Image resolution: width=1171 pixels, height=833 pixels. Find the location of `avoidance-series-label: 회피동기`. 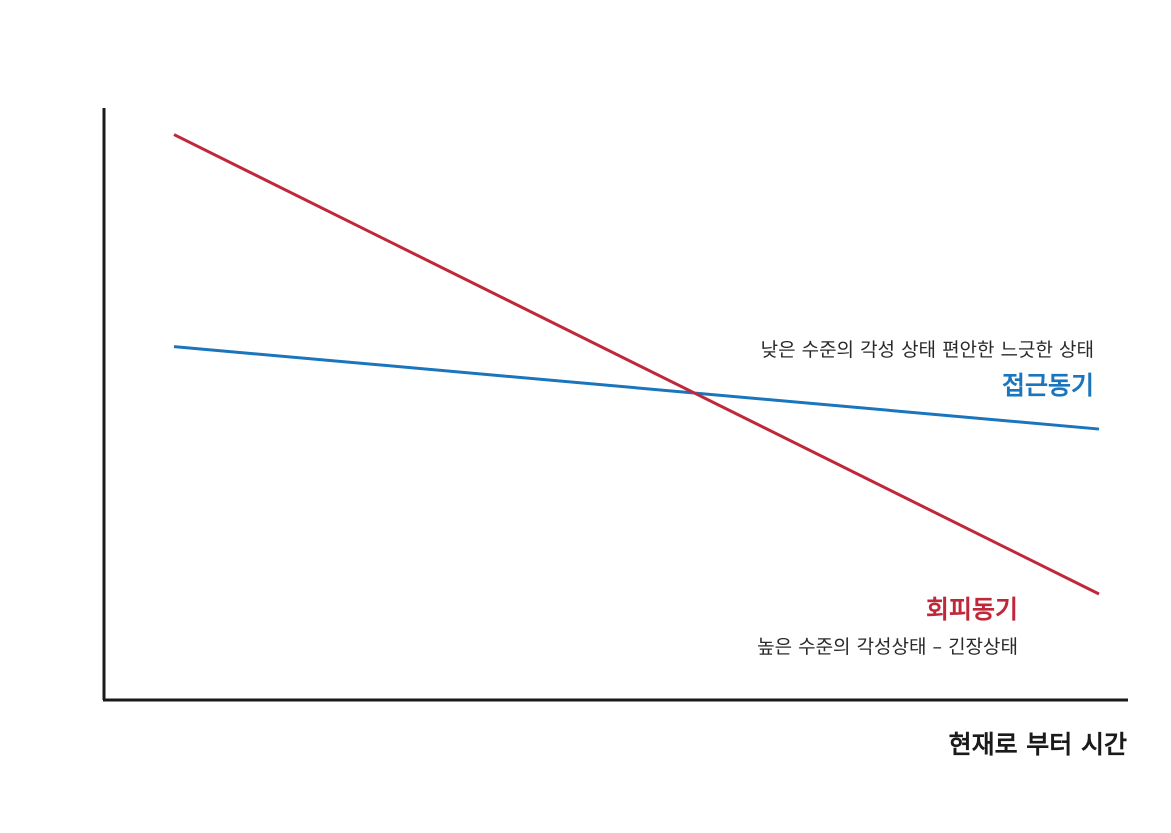

avoidance-series-label: 회피동기 is located at coordinates (972, 609).